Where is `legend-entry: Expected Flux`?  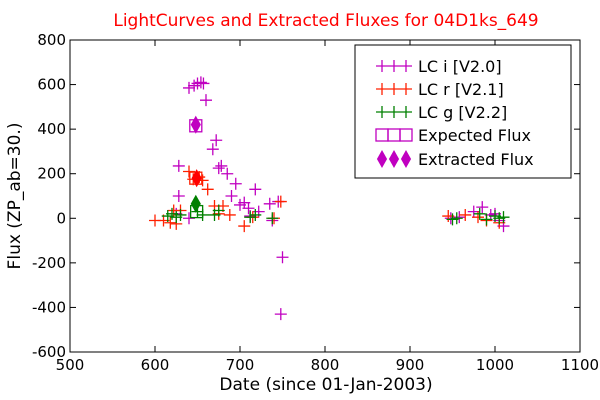
legend-entry: Expected Flux is located at coordinates (453, 135).